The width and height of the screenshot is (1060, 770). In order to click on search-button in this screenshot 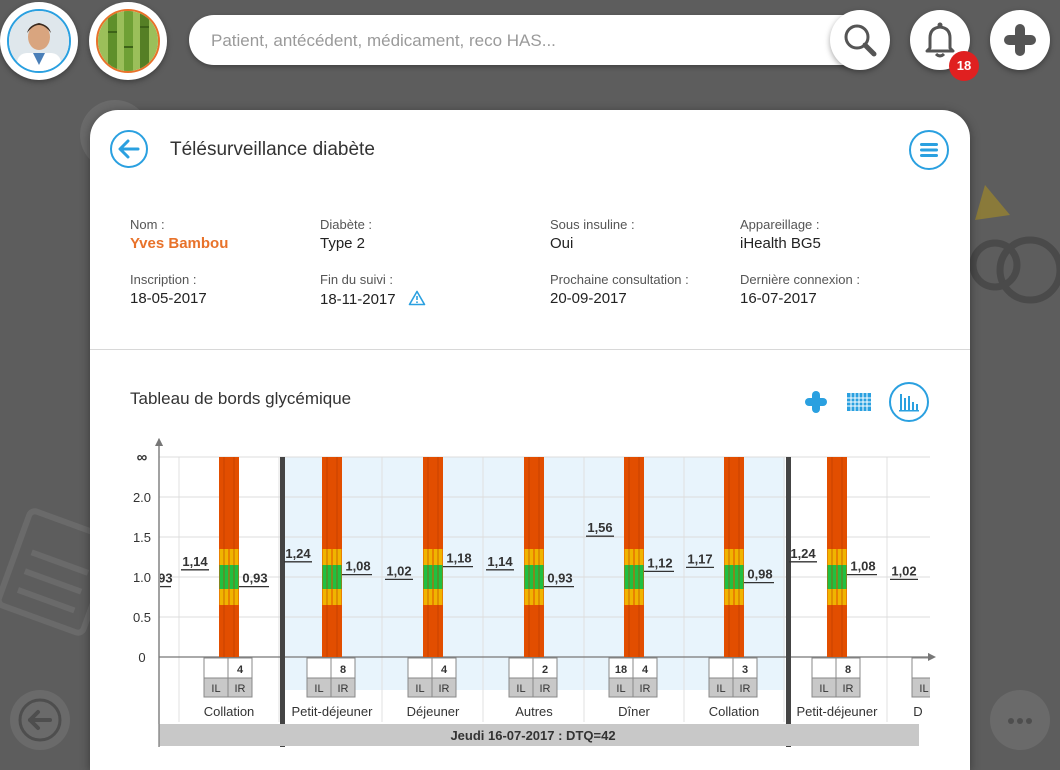, I will do `click(860, 40)`.